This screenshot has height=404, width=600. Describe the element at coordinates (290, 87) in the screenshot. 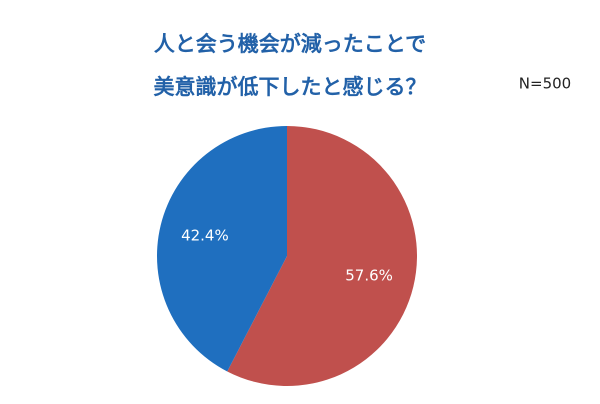

I see `chart-title: 美意識が低下したと感じる？` at that location.